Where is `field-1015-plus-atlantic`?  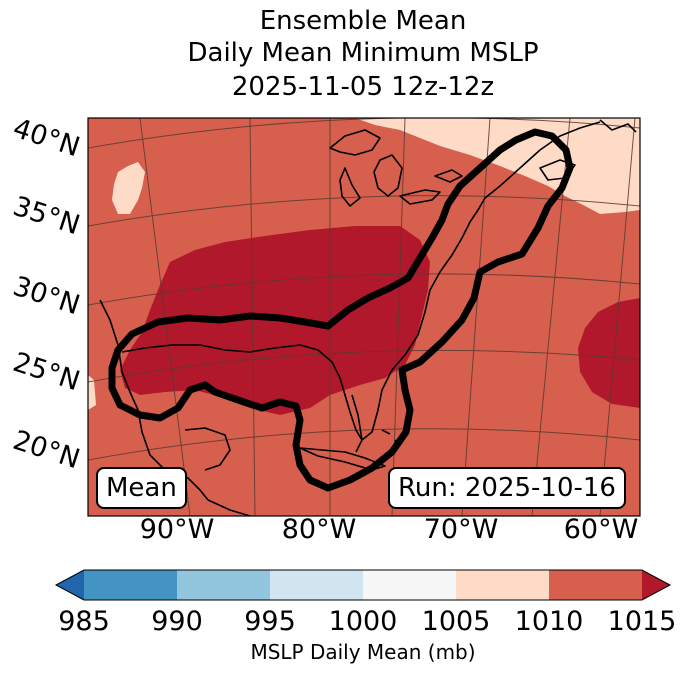 field-1015-plus-atlantic is located at coordinates (609, 353).